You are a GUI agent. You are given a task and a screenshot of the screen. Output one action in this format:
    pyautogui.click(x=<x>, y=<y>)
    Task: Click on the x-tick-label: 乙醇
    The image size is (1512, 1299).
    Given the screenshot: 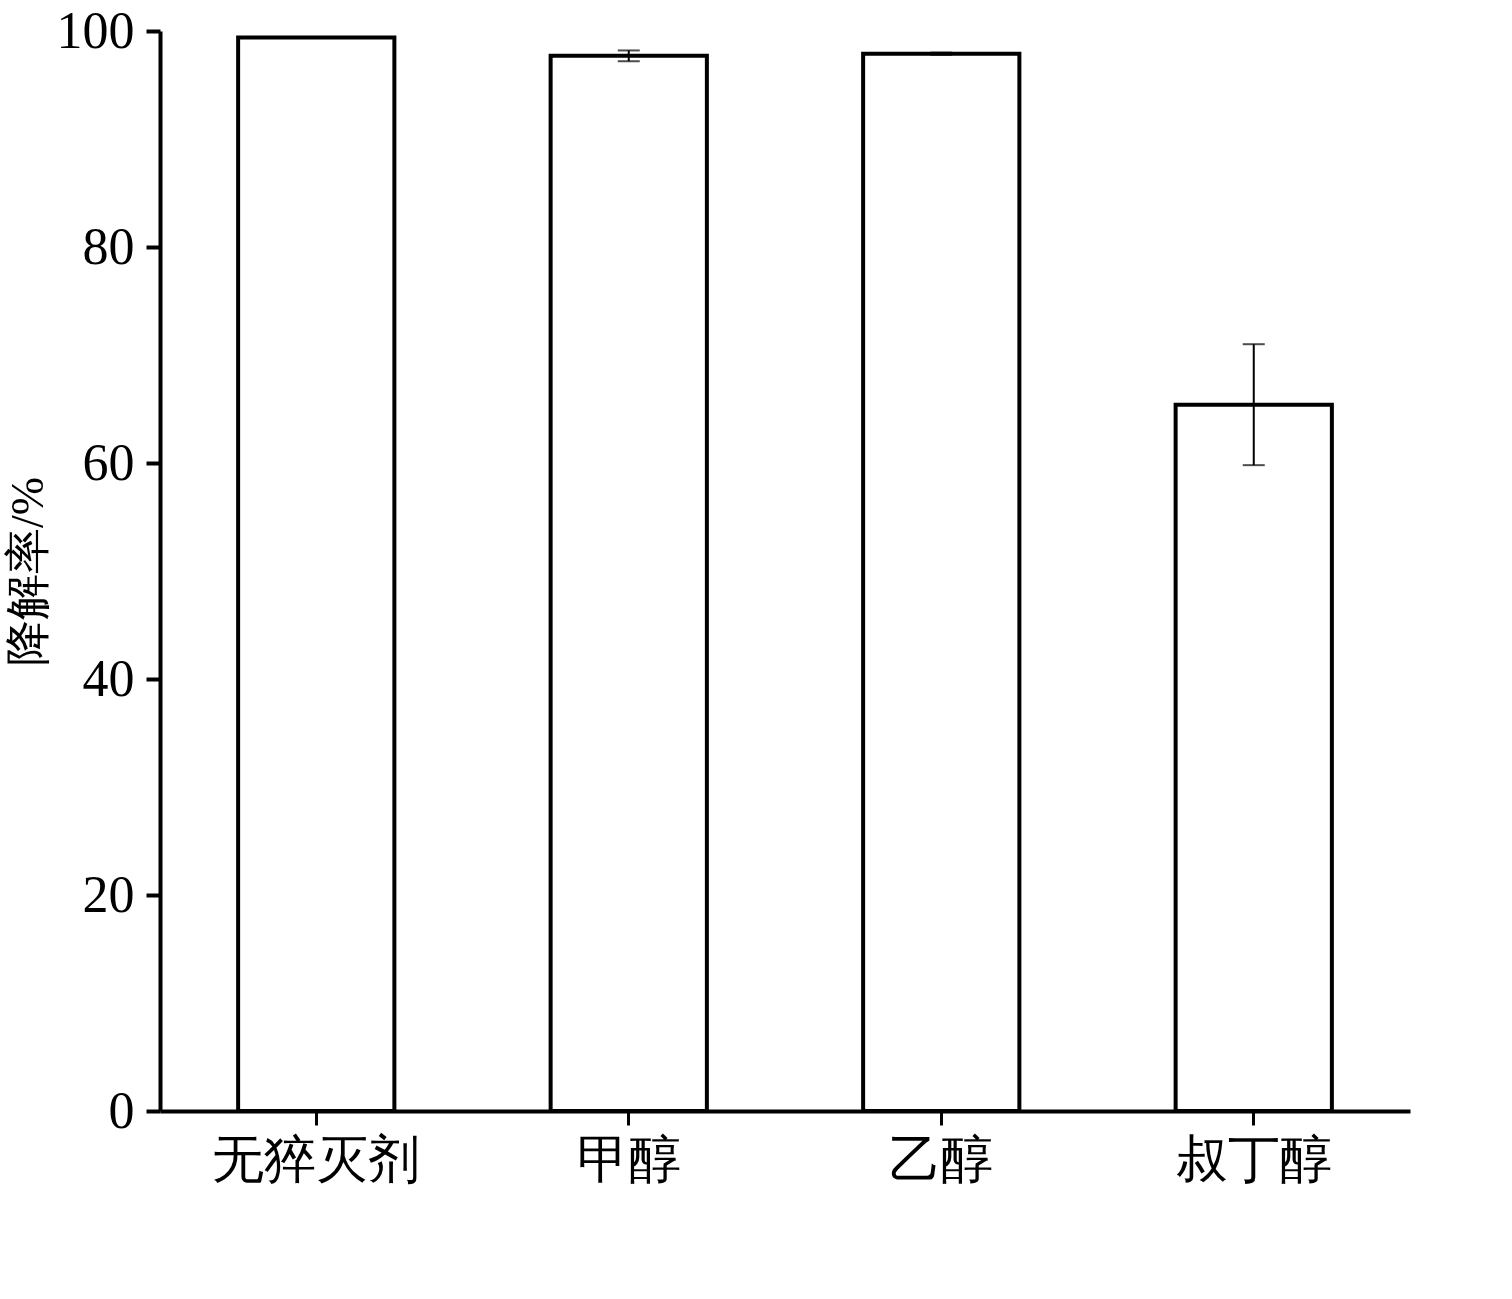 What is the action you would take?
    pyautogui.click(x=941, y=1159)
    